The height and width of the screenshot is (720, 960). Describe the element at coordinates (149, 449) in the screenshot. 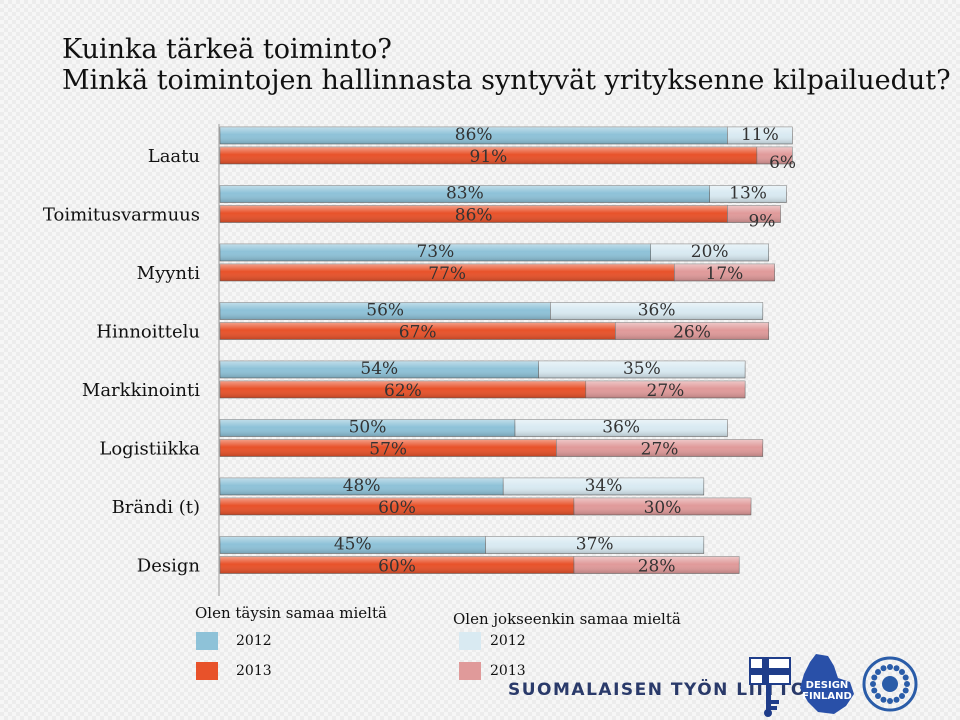

I see `category-label-5: Logistiikka` at that location.